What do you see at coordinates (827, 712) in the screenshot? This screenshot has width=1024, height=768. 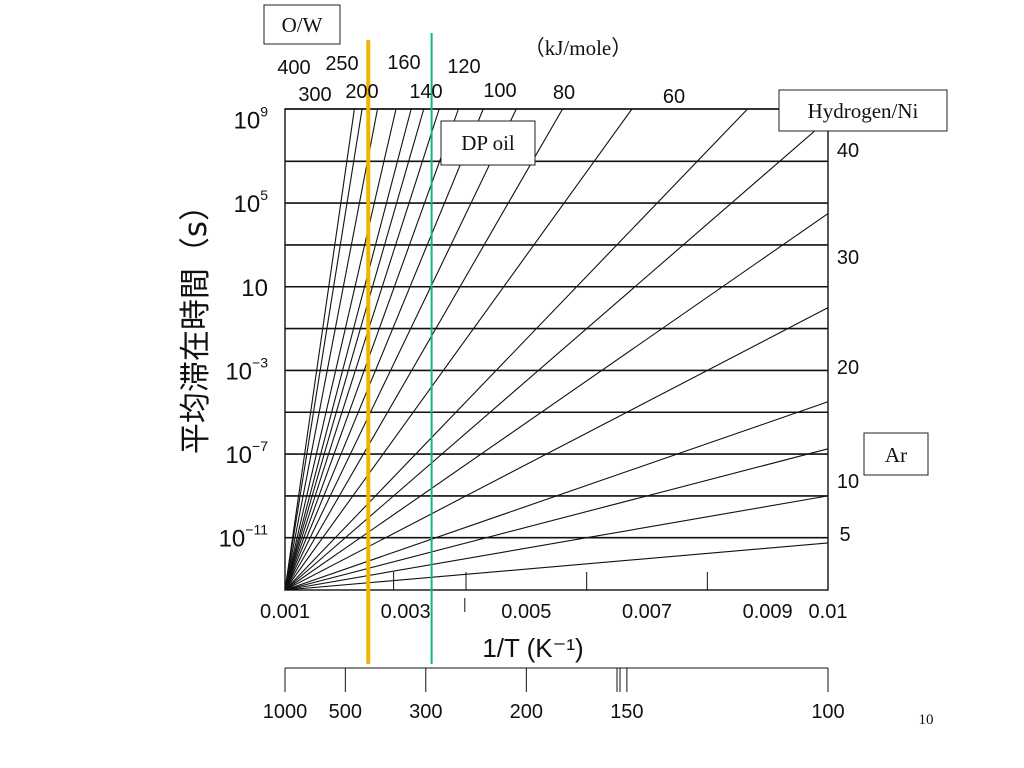 I see `temperature-tick-label: 100` at bounding box center [827, 712].